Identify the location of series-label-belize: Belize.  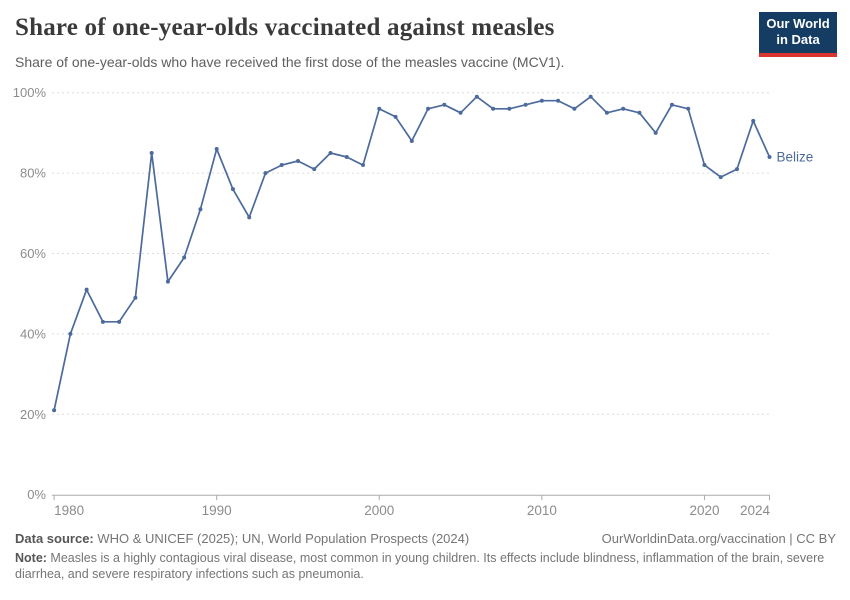
(795, 157).